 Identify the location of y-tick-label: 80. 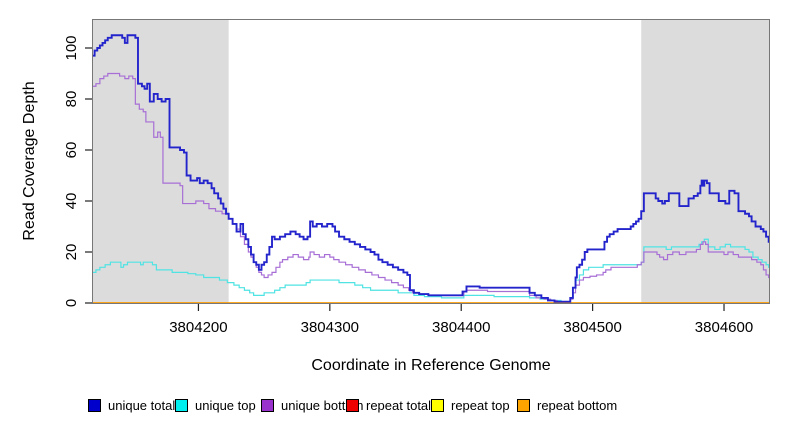
(71, 99).